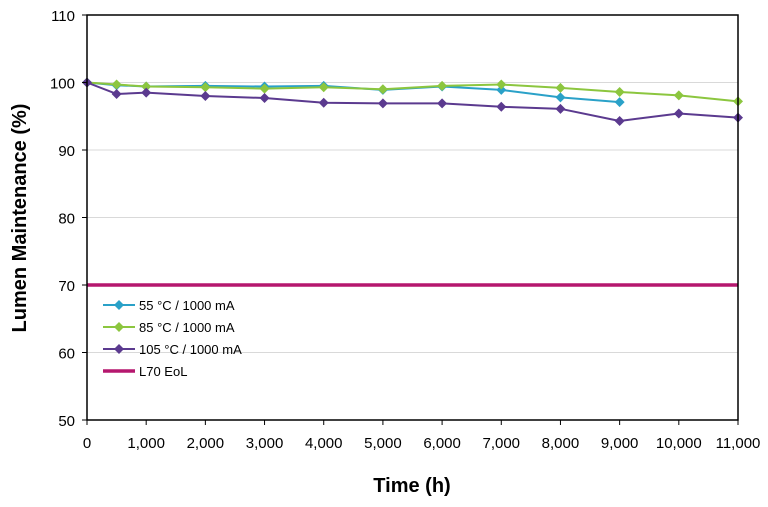 This screenshot has height=507, width=768. What do you see at coordinates (146, 443) in the screenshot?
I see `x-tick-label: 1,000` at bounding box center [146, 443].